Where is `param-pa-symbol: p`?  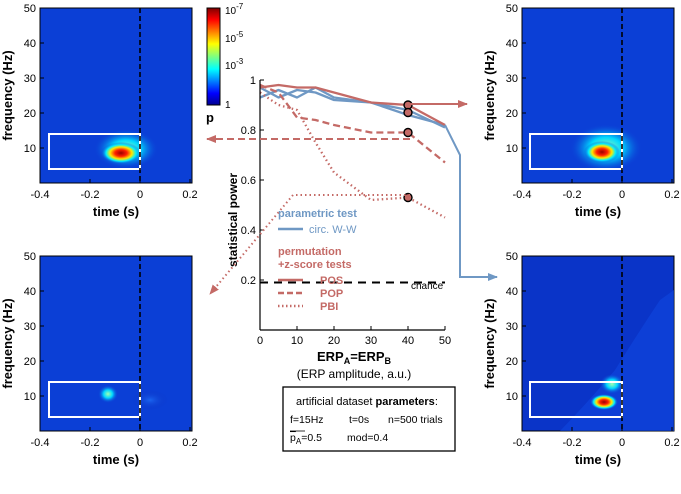 param-pa-symbol: p is located at coordinates (293, 438).